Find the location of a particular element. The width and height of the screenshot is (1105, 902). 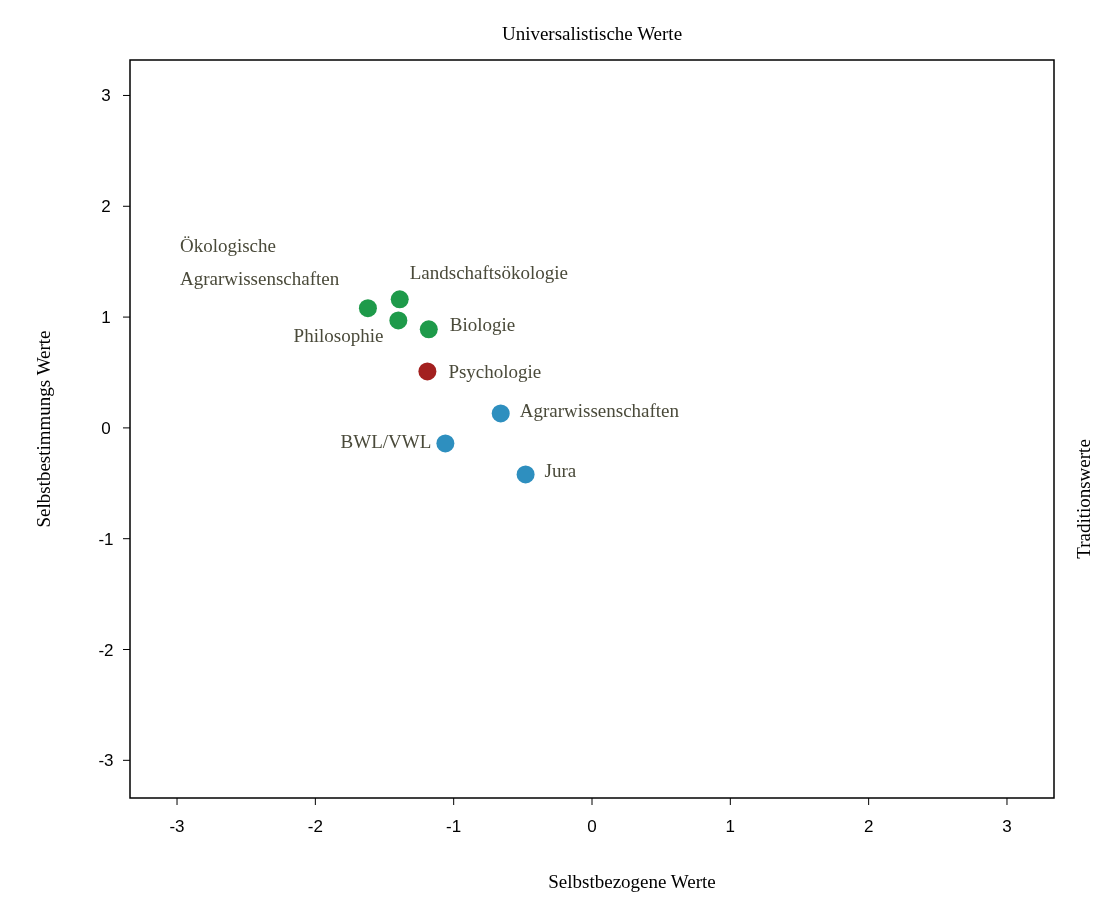

x-tick-label: 0 is located at coordinates (592, 826).